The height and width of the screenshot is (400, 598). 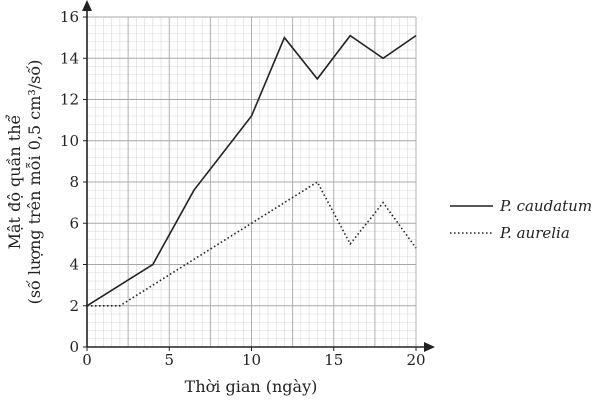 I want to click on y-axis-label-line2: (số lượng trên mỗi 0,5 cm³/số), so click(x=34, y=182).